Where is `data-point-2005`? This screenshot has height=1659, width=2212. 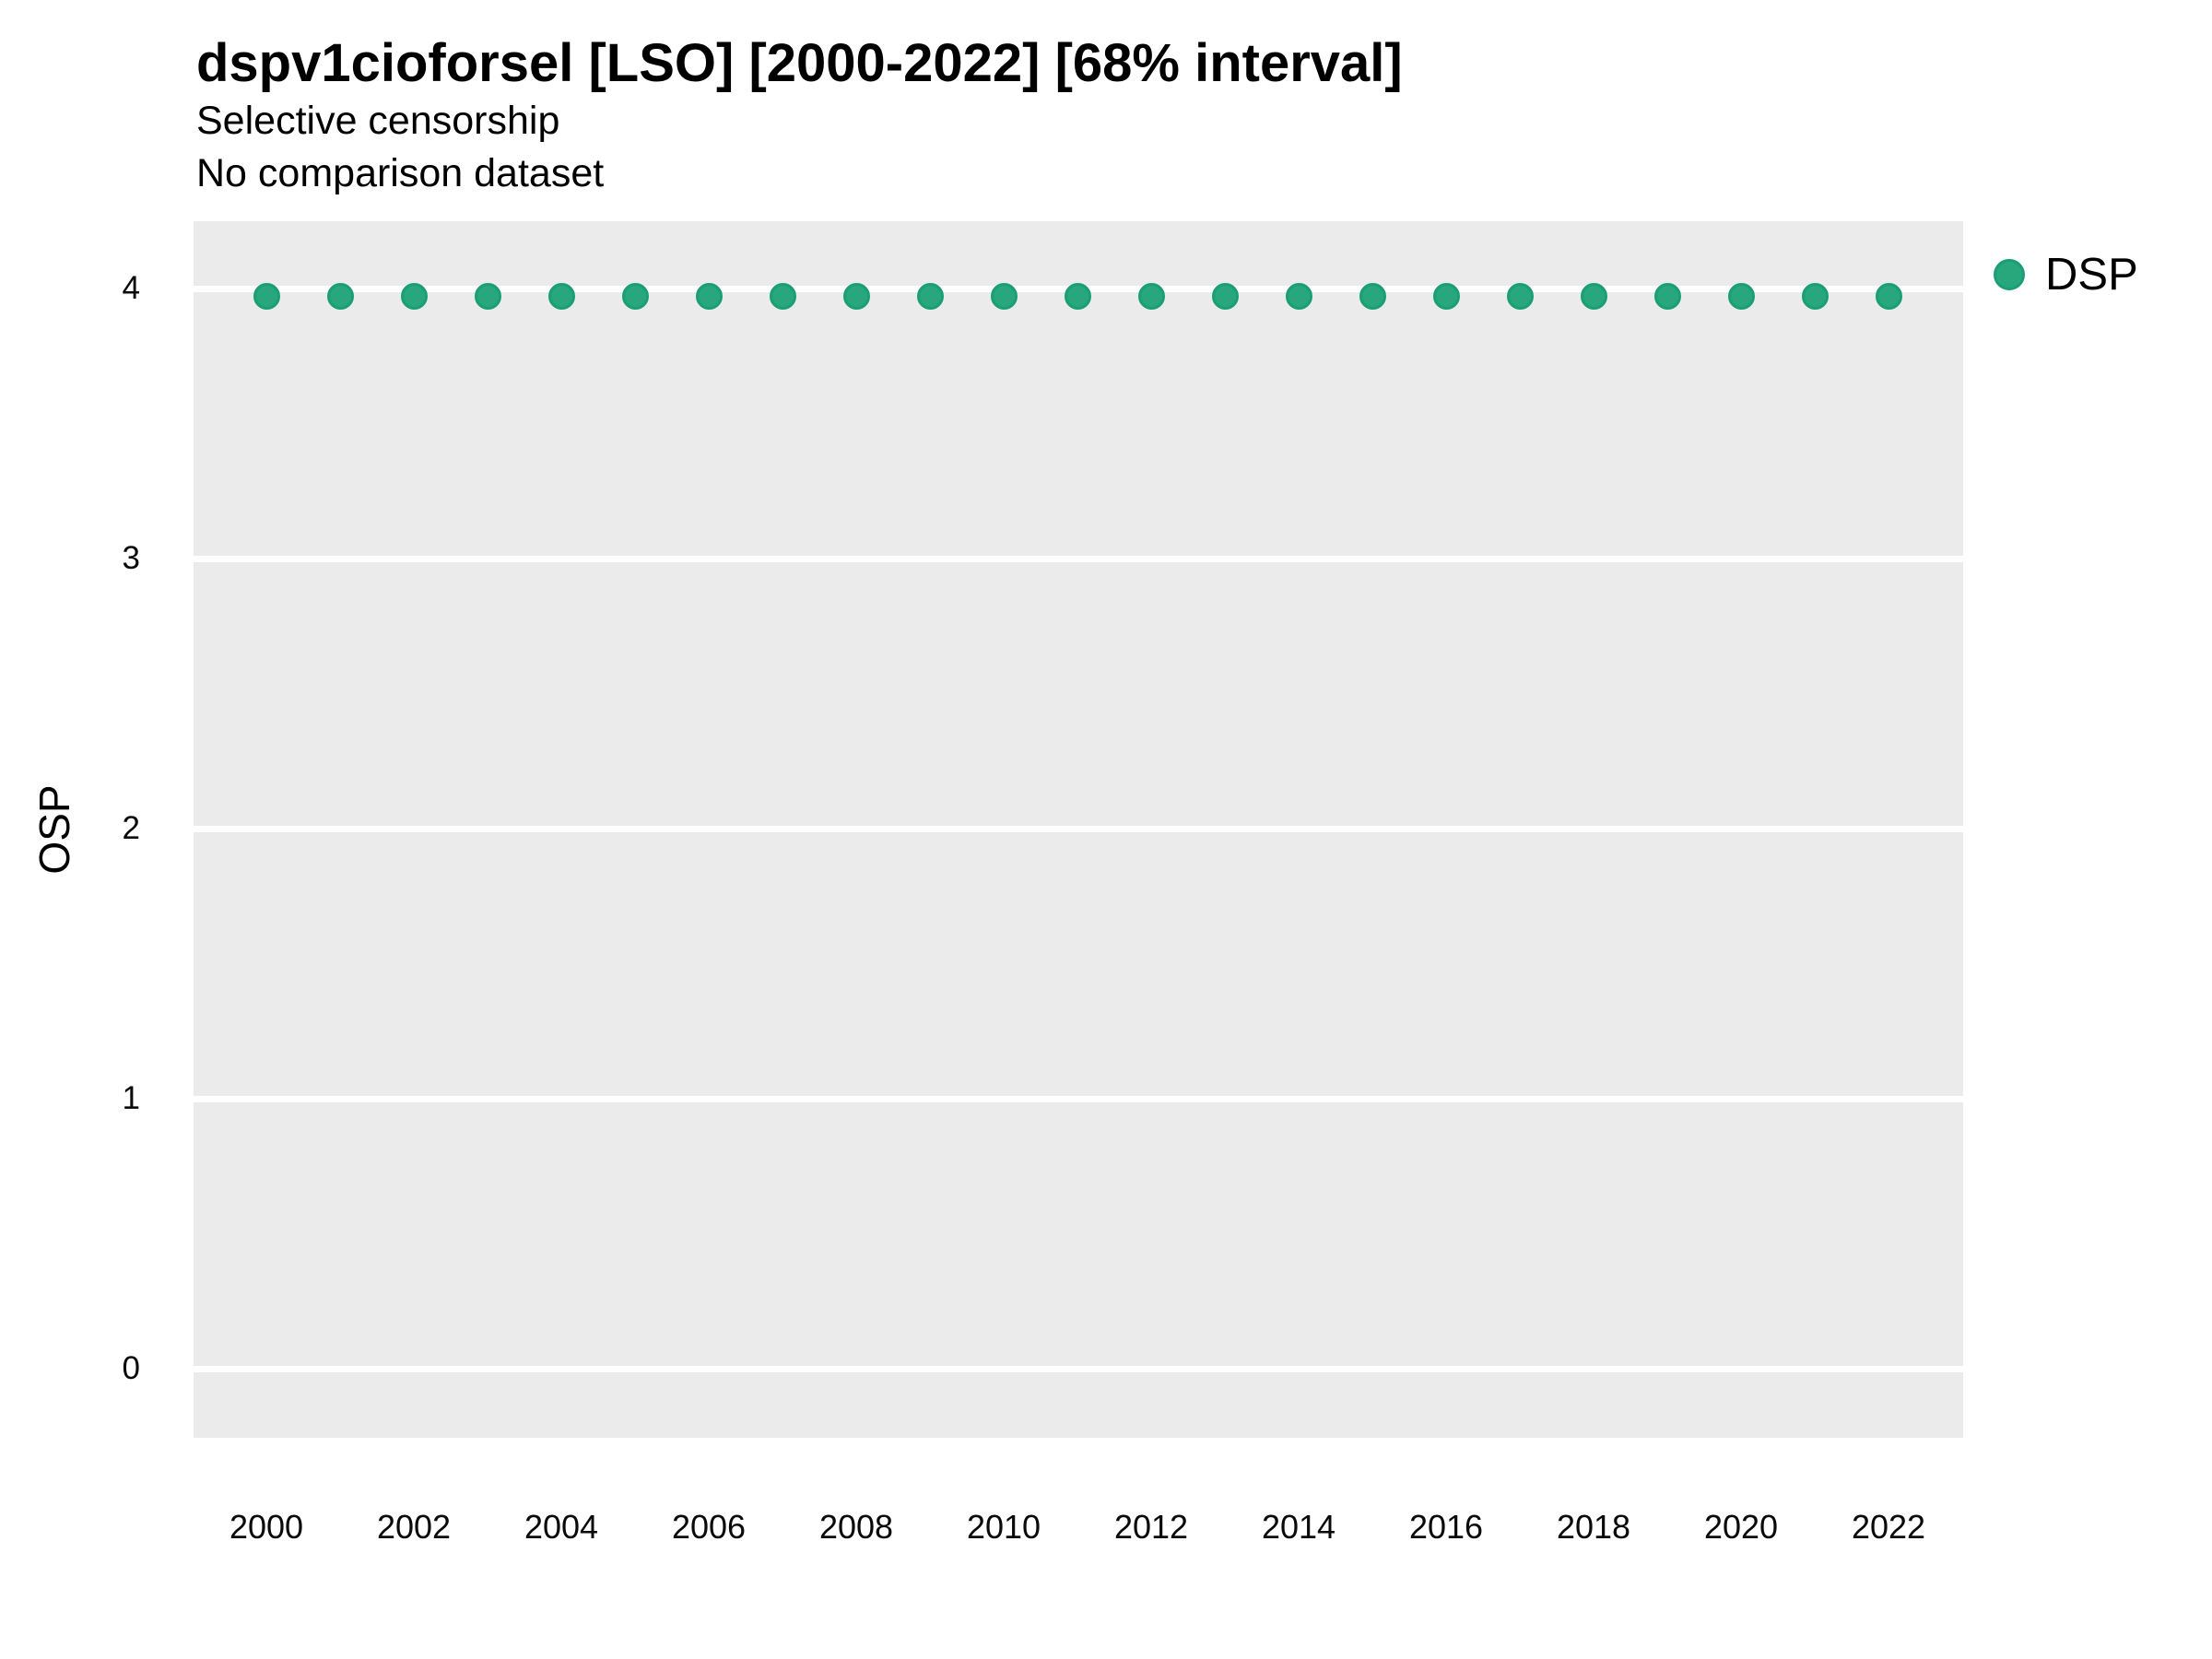
data-point-2005 is located at coordinates (635, 297).